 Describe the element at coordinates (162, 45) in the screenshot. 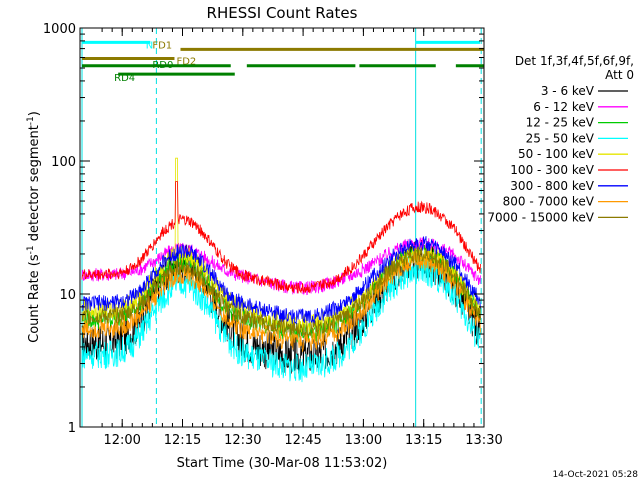

I see `flag-label-fd1: FD1` at that location.